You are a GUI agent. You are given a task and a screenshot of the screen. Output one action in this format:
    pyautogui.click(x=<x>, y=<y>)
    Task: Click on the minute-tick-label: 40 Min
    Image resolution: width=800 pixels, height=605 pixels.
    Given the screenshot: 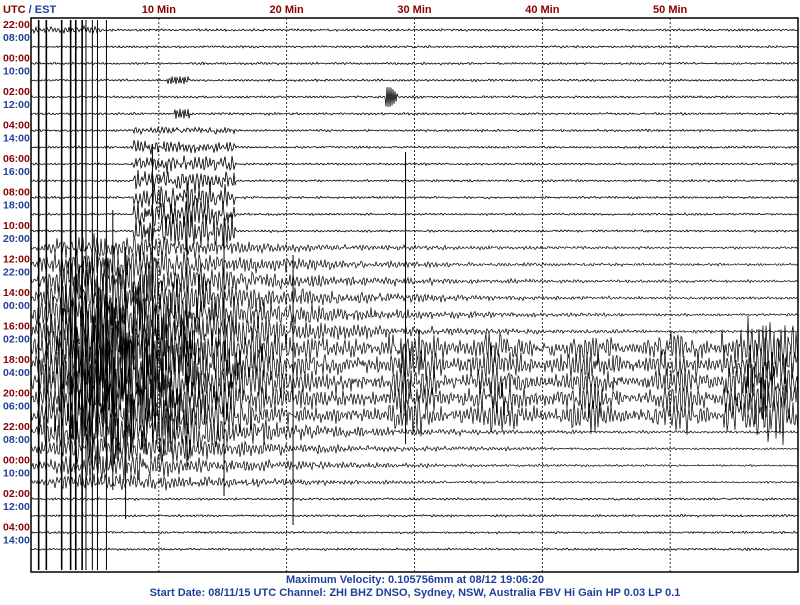 What is the action you would take?
    pyautogui.click(x=542, y=10)
    